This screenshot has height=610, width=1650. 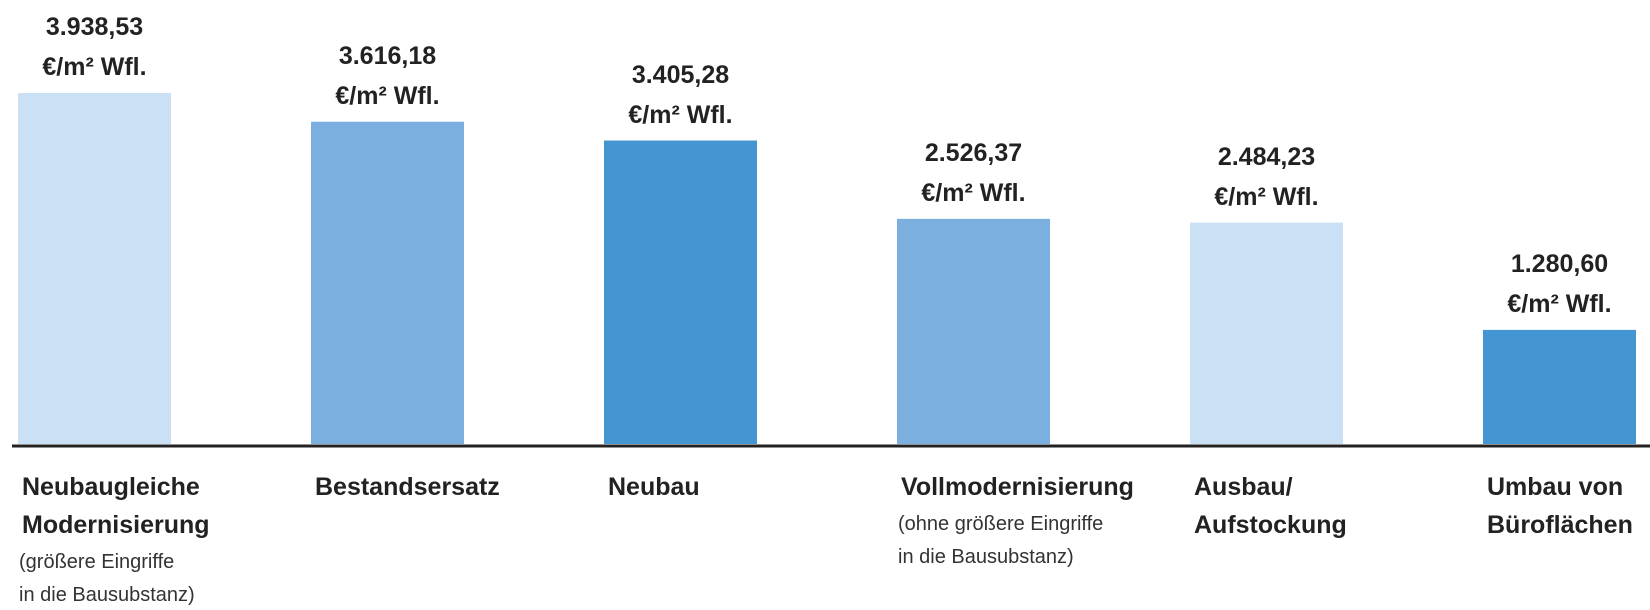 What do you see at coordinates (680, 74) in the screenshot?
I see `value-label: 3.405,28` at bounding box center [680, 74].